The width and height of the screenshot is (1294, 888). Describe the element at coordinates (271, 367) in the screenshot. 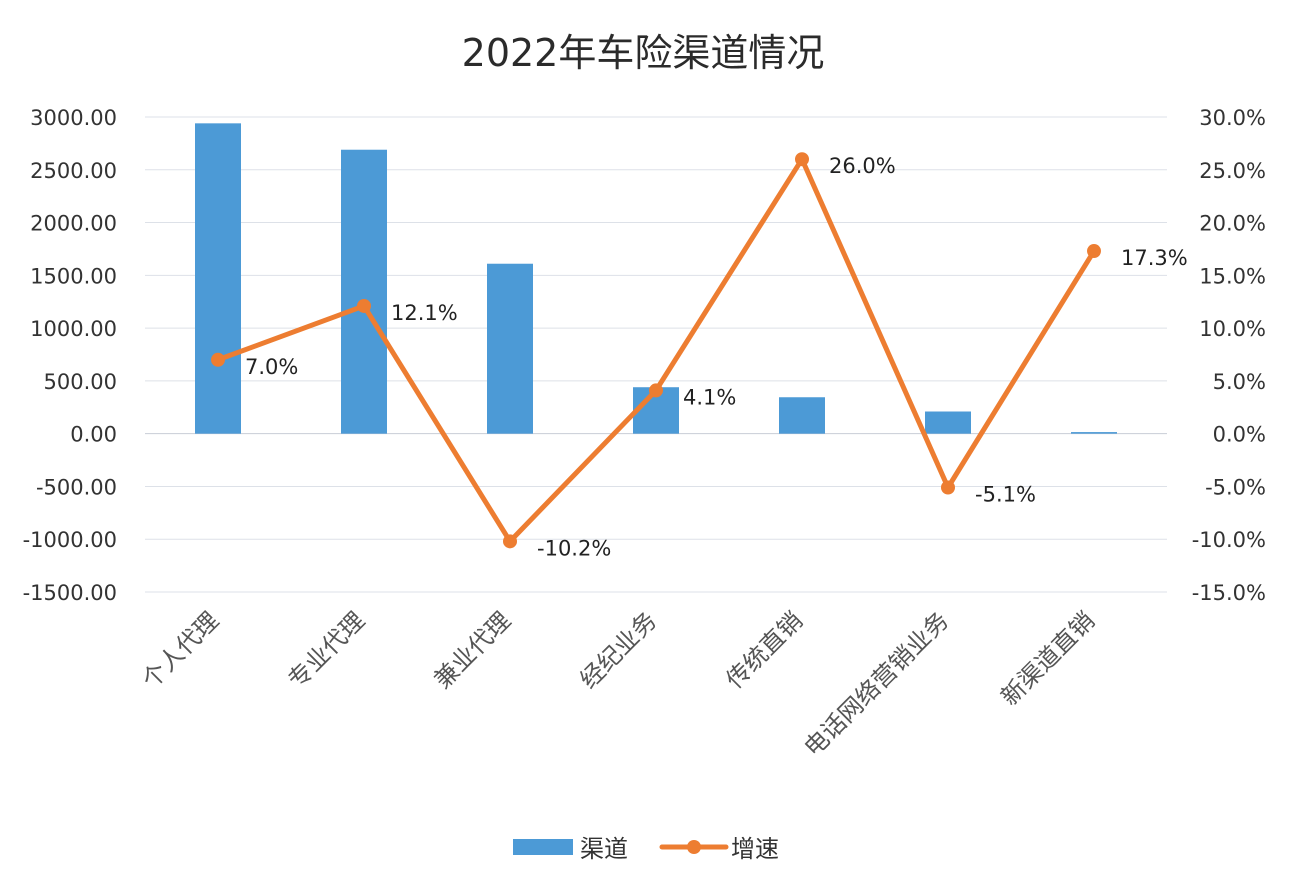

I see `data-label: 7.0%` at that location.